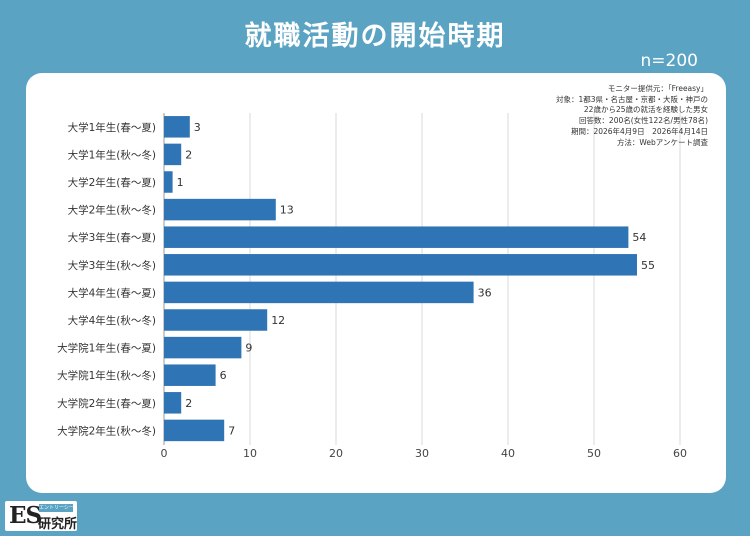  Describe the element at coordinates (106, 430) in the screenshot. I see `category-label: 大学院2年生(秋～冬)` at that location.